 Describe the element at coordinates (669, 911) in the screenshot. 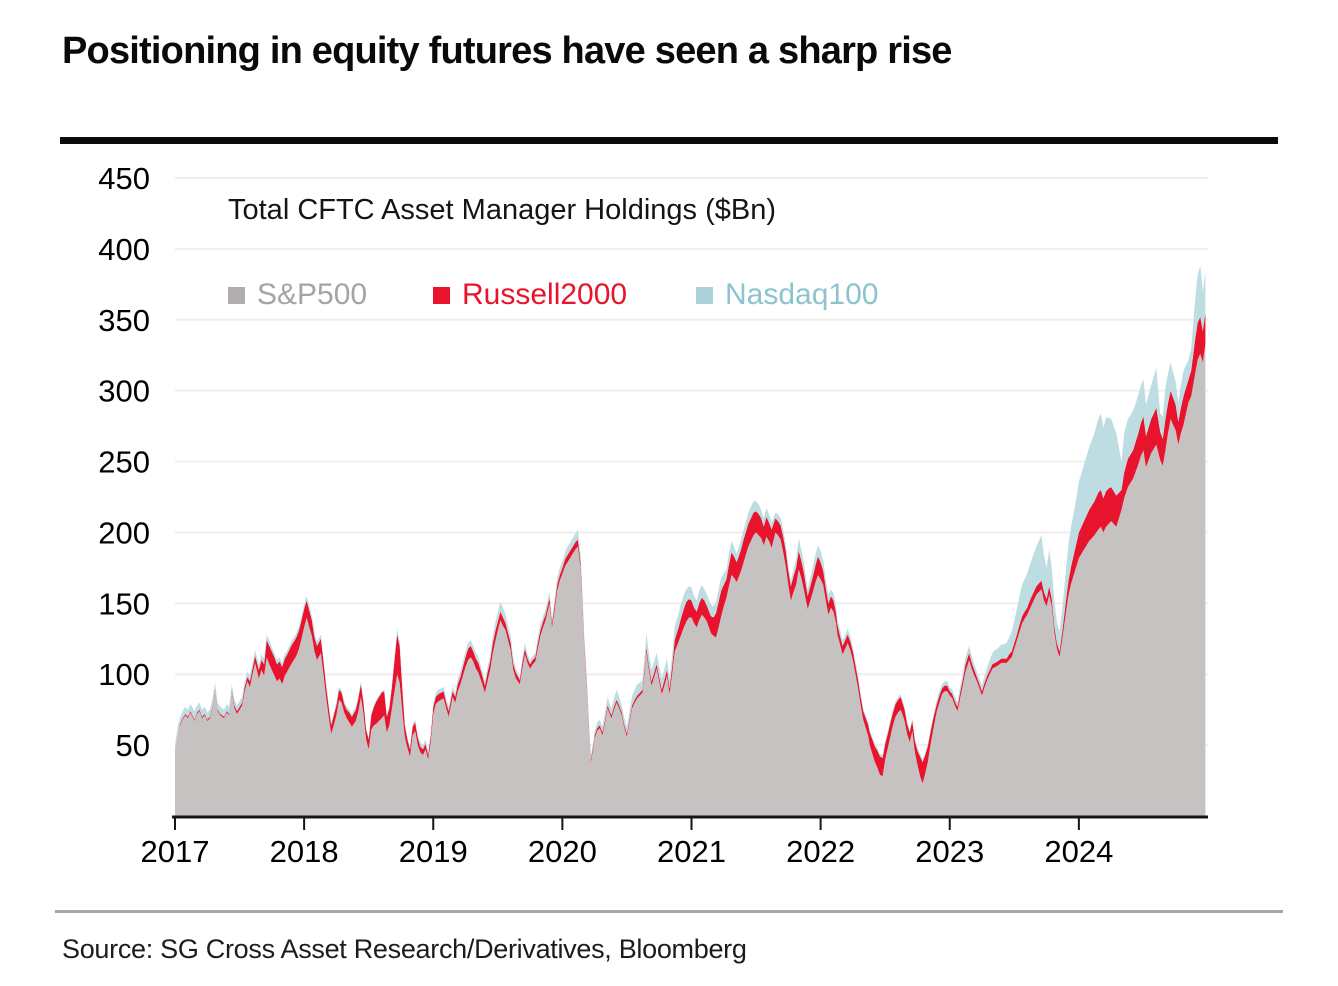

I see `bottom-rule` at that location.